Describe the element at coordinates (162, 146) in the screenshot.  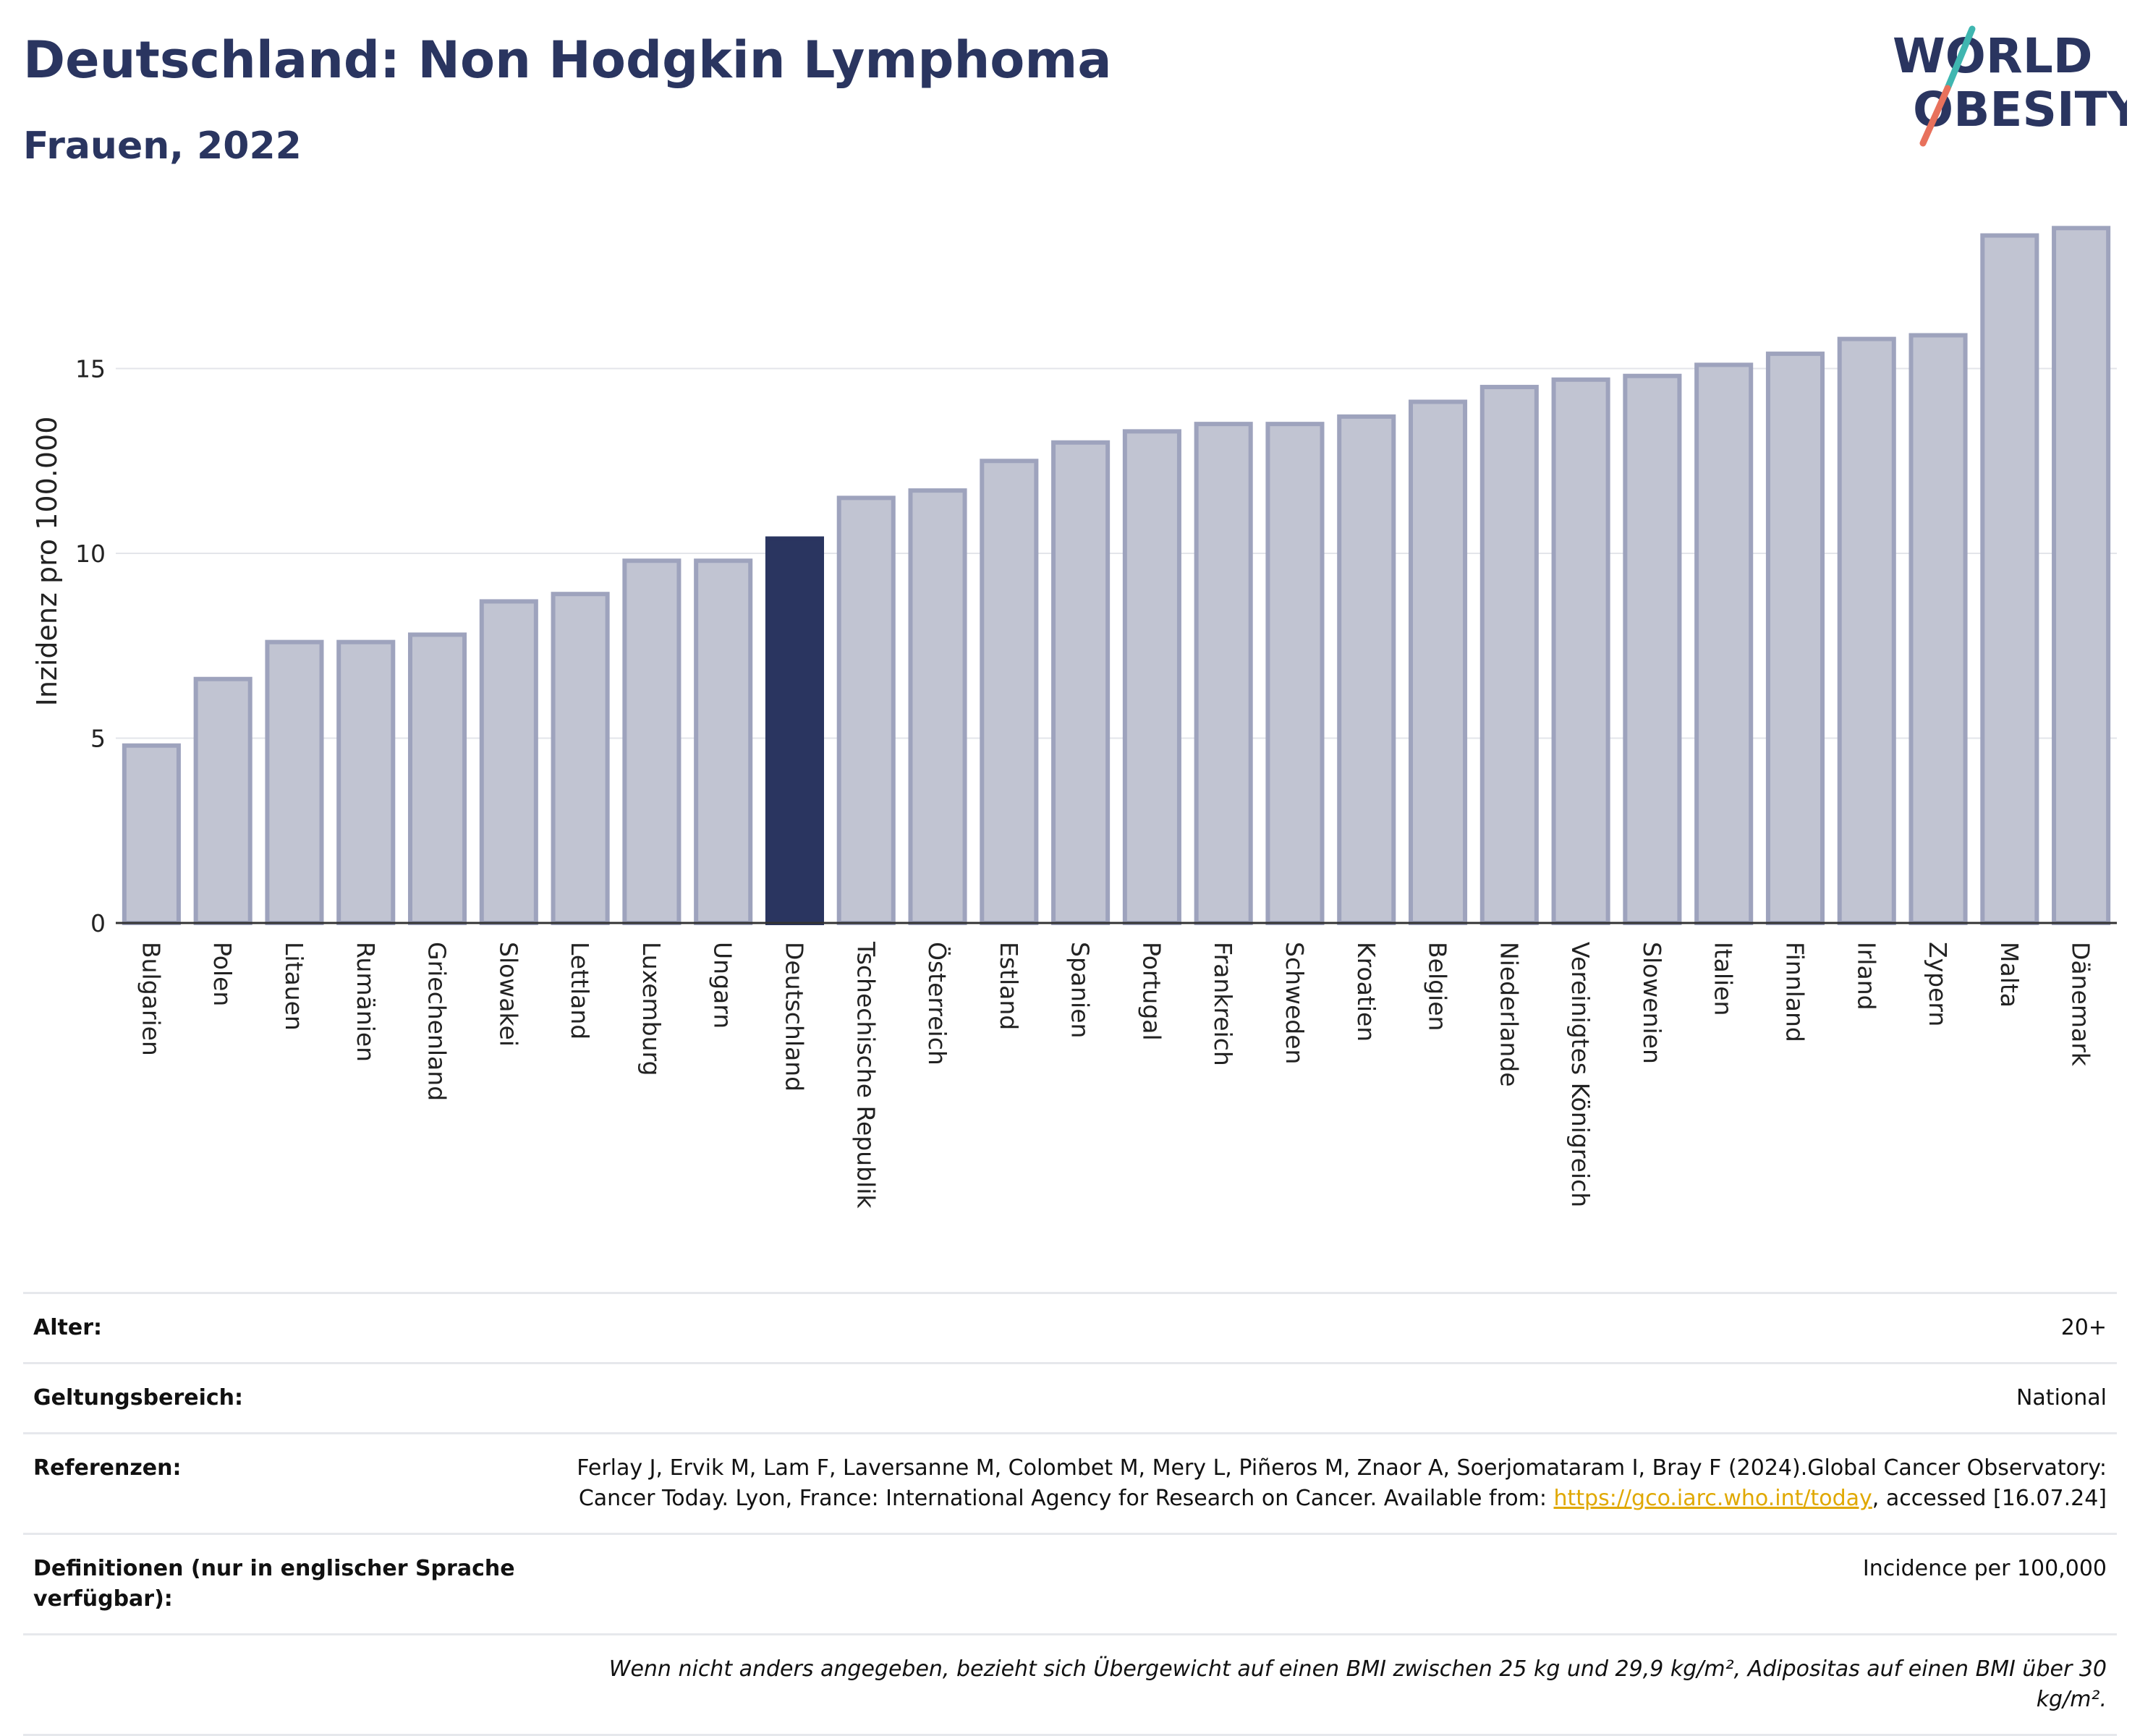
I see `page-subtitle: Frauen, 2022` at that location.